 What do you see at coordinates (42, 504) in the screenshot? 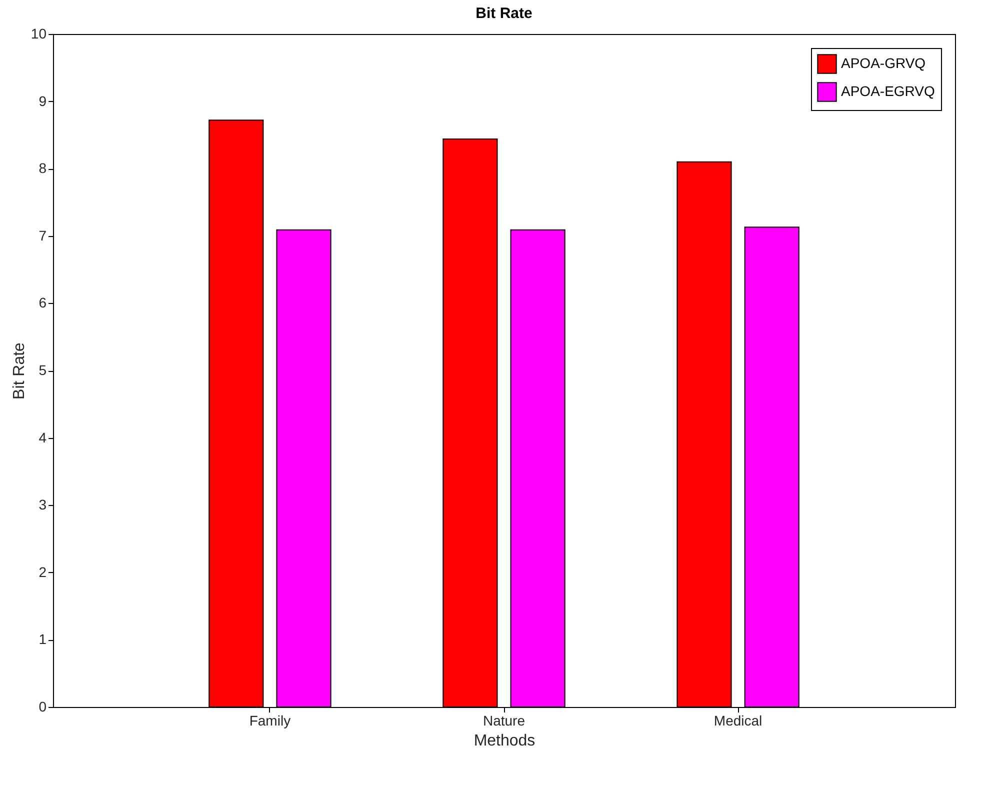
I see `y-tick-label: 3` at bounding box center [42, 504].